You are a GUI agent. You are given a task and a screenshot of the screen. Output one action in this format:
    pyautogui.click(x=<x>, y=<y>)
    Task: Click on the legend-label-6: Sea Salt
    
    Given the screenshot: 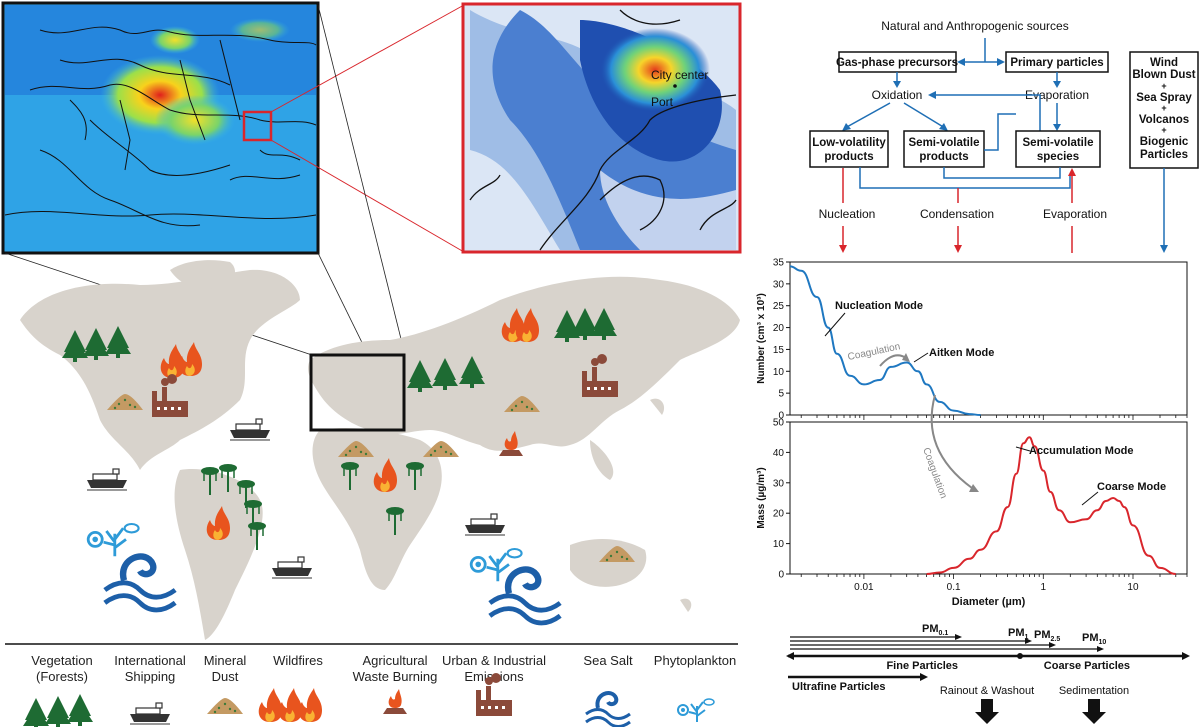 What is the action you would take?
    pyautogui.click(x=608, y=660)
    